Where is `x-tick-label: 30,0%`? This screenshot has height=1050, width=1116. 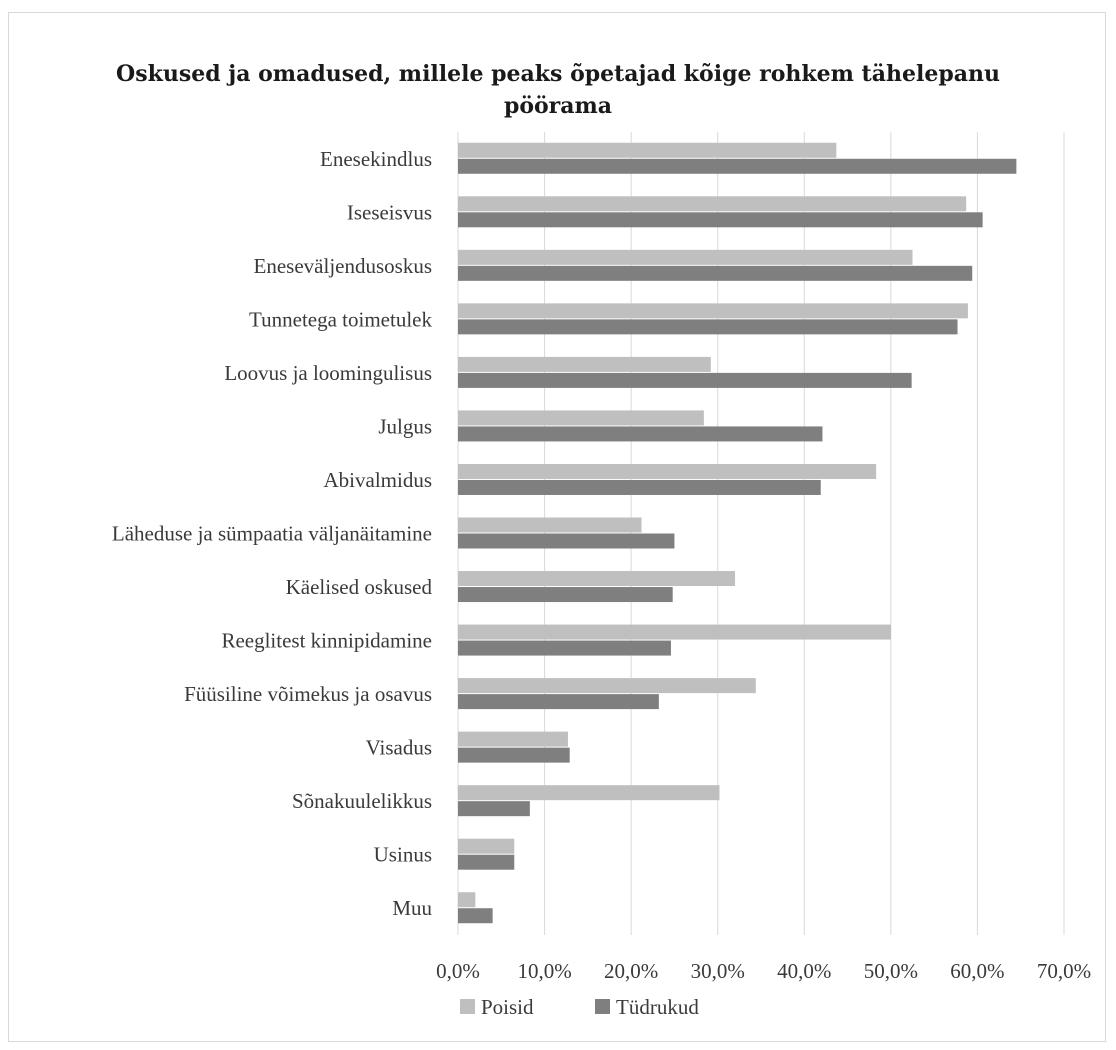
x-tick-label: 30,0% is located at coordinates (718, 971).